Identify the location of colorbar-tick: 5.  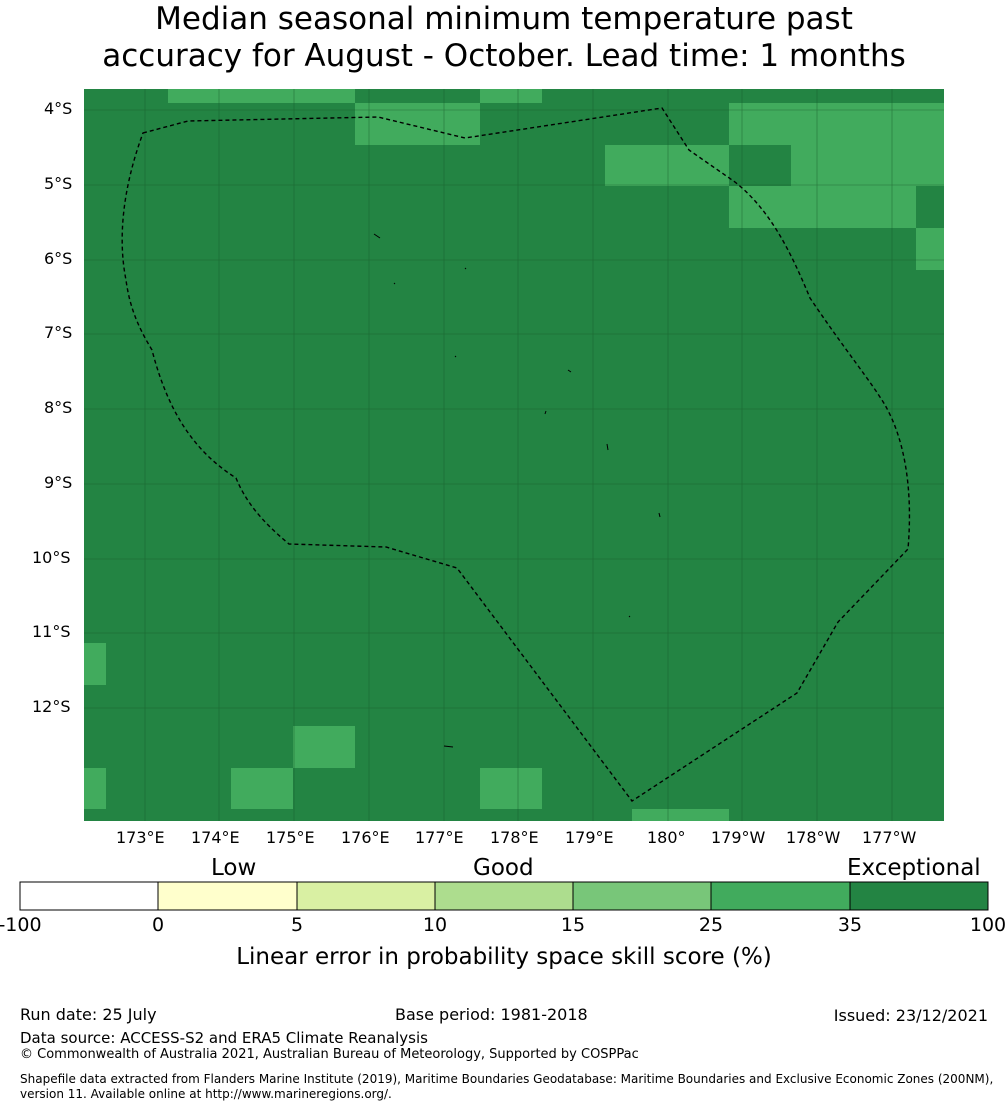
(297, 925).